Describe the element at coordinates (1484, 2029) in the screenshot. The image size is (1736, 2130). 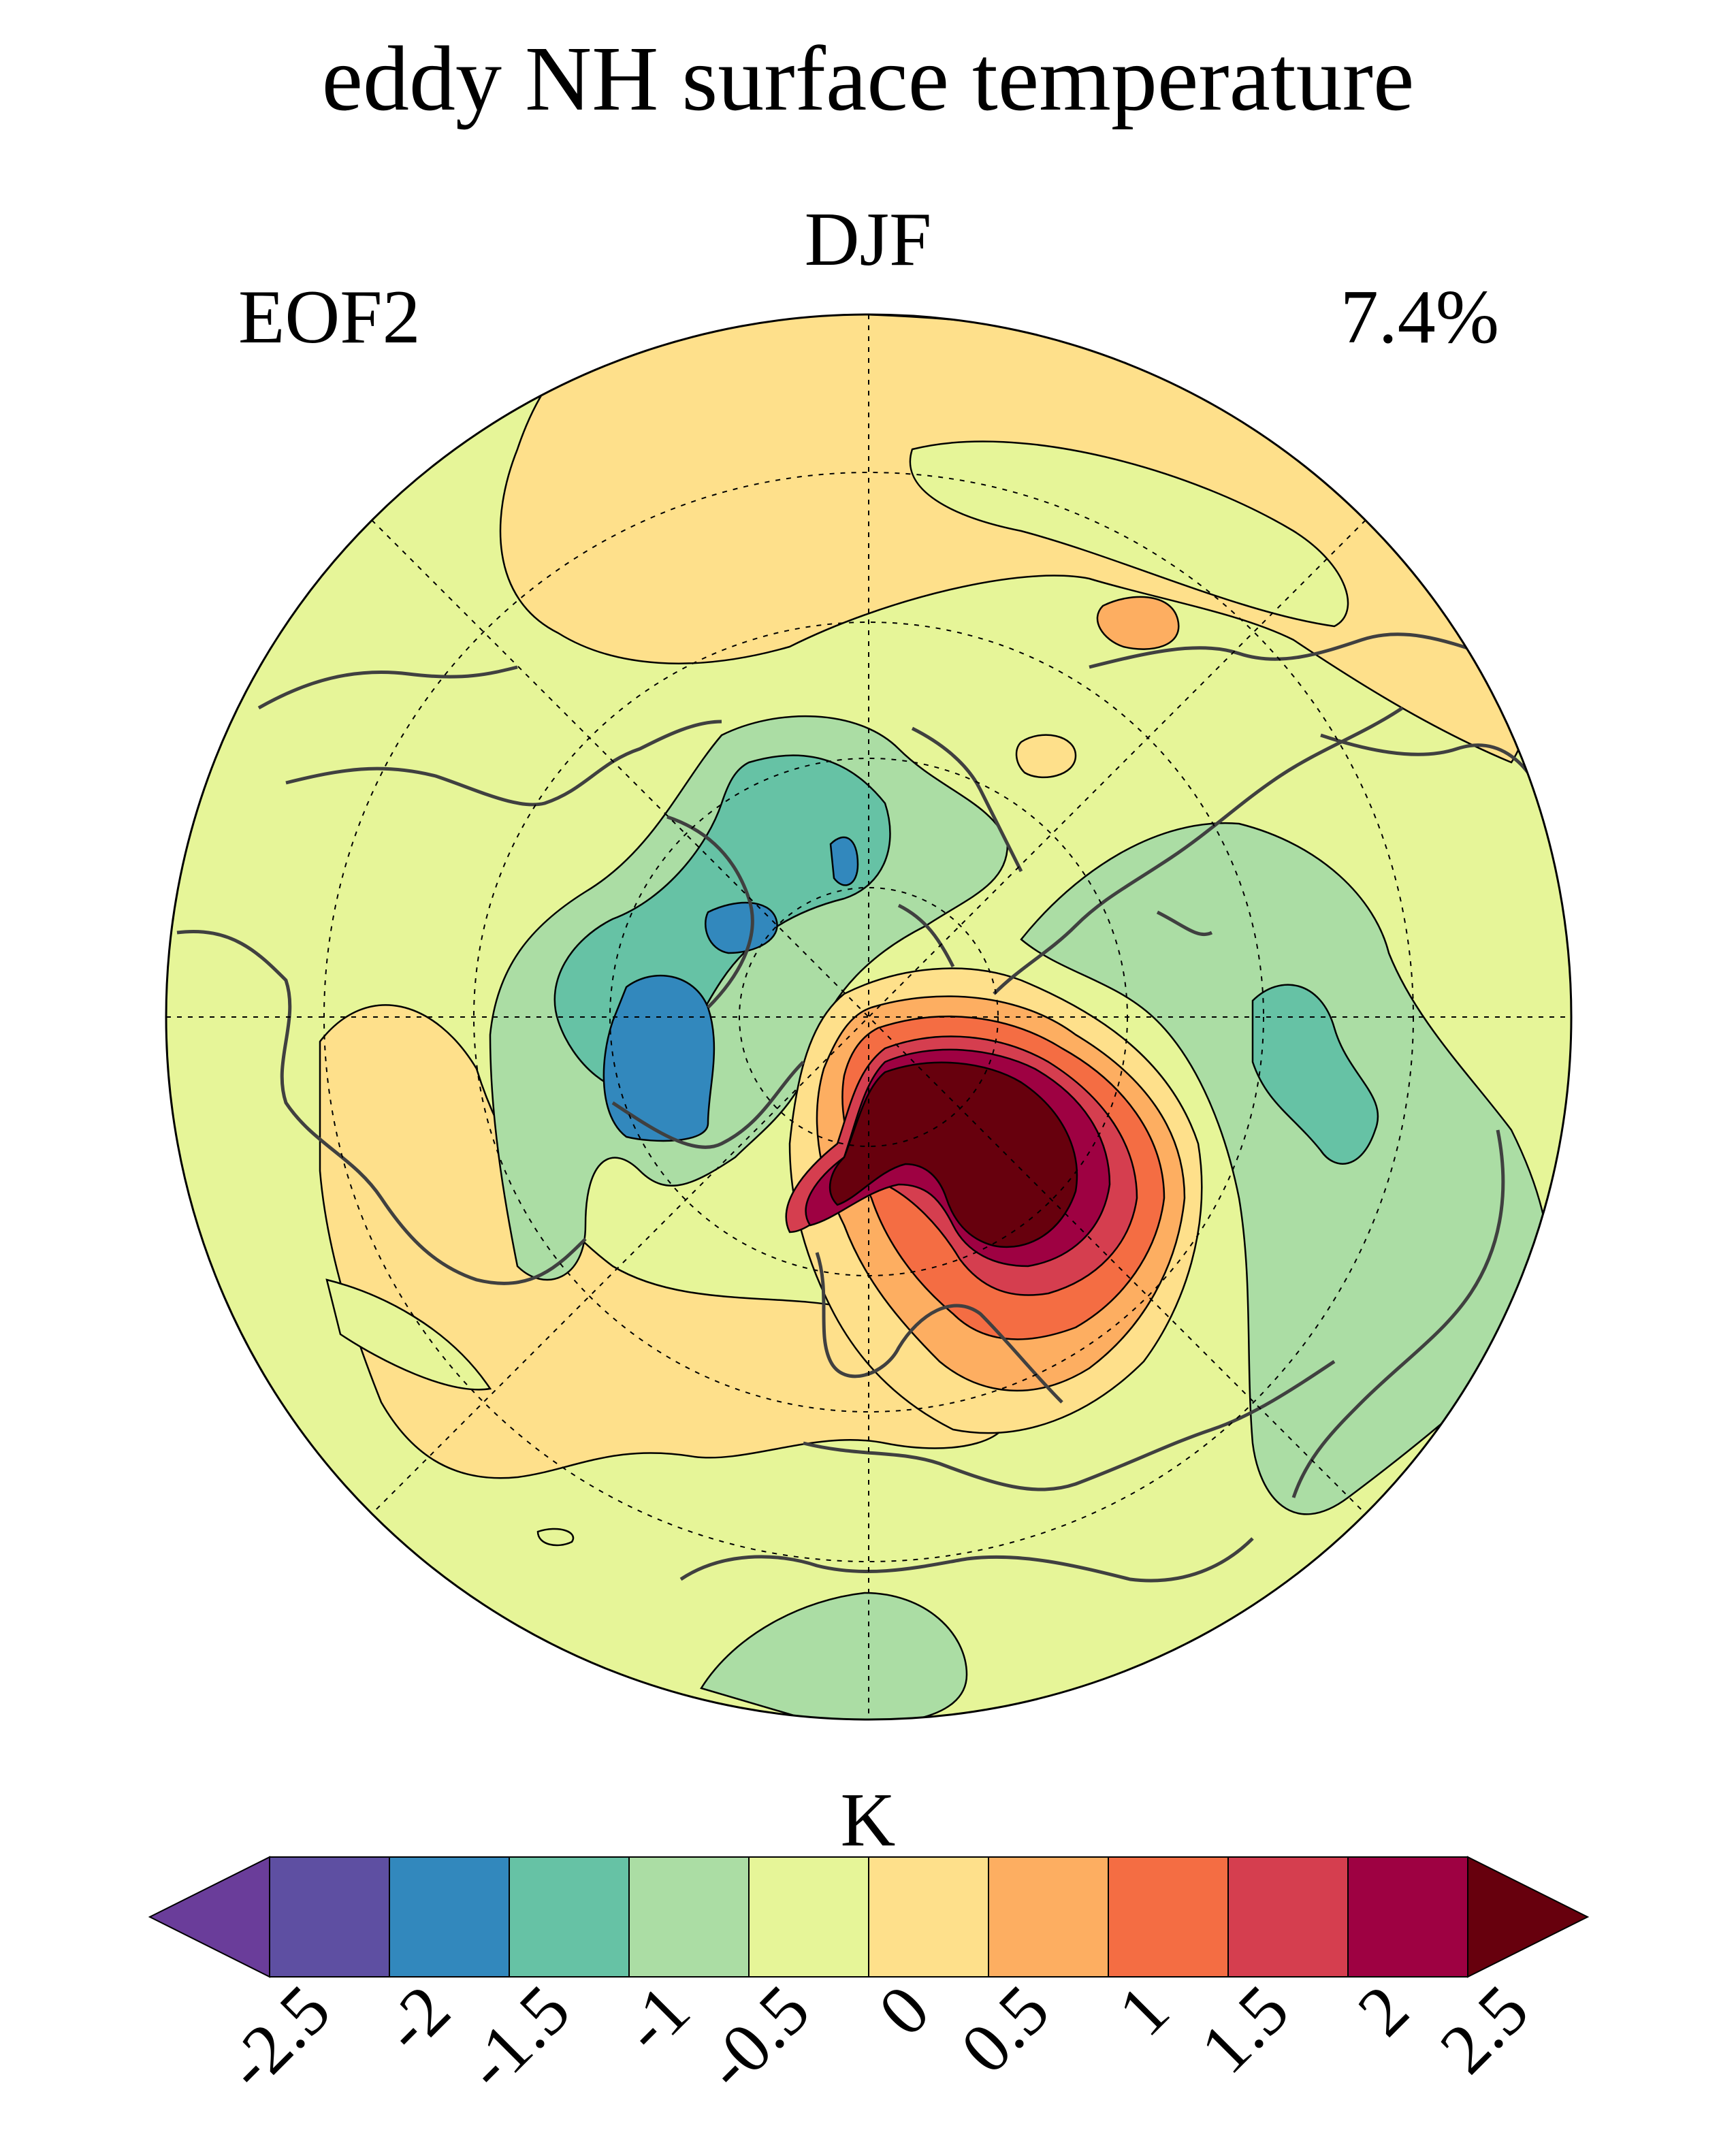
I see `colorbar-tick-label: 2.5` at that location.